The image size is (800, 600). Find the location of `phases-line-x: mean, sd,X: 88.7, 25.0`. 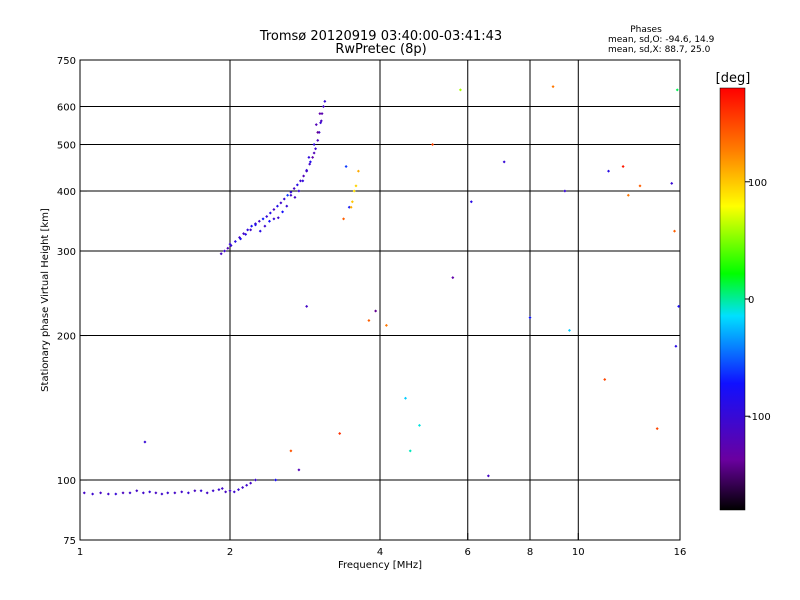

phases-line-x: mean, sd,X: 88.7, 25.0 is located at coordinates (659, 50).